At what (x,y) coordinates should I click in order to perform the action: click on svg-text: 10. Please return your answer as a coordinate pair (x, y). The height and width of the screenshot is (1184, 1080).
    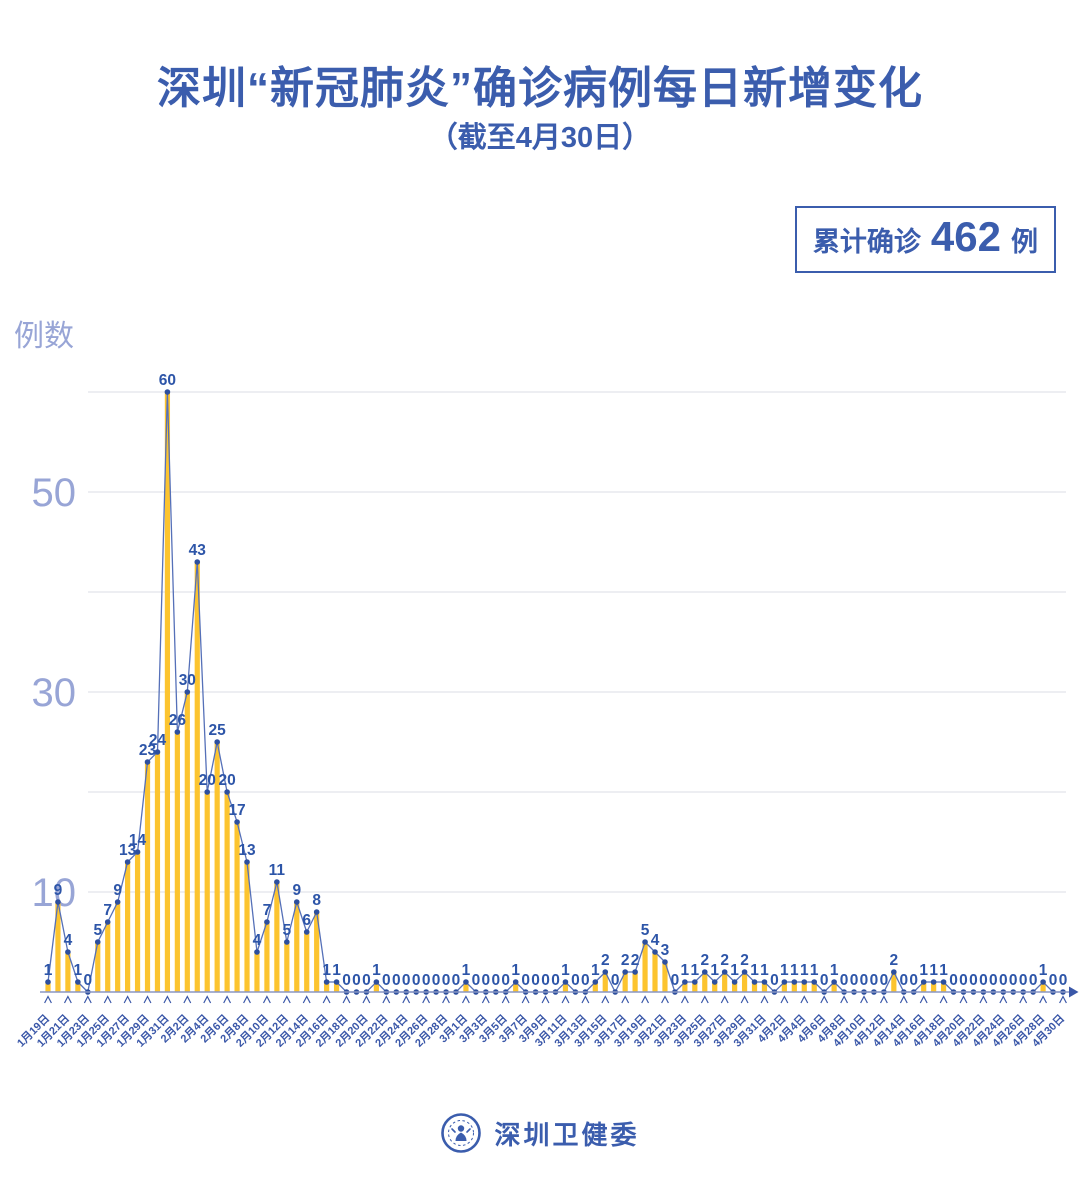
    Looking at the image, I should click on (54, 893).